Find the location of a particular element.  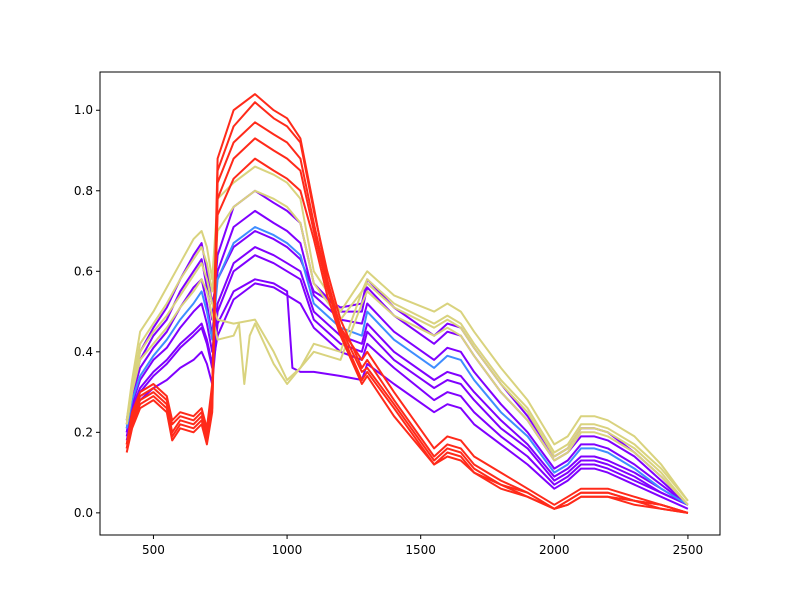

y-tick-label: 0.6 is located at coordinates (83, 271).